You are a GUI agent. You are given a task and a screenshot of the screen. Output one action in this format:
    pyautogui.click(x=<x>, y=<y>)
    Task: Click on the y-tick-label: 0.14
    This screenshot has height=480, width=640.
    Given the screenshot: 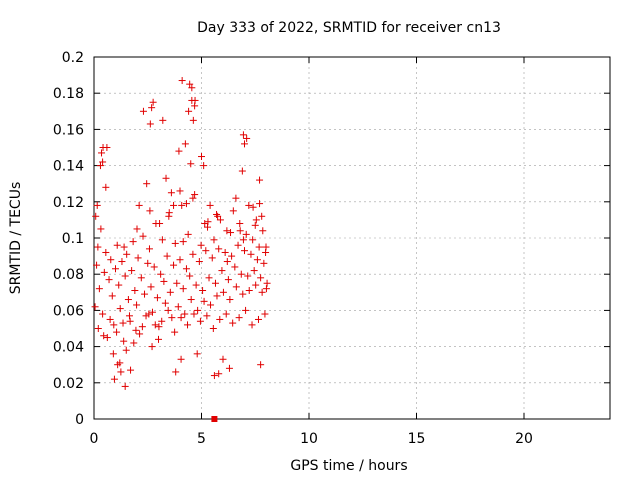 What is the action you would take?
    pyautogui.click(x=68, y=167)
    